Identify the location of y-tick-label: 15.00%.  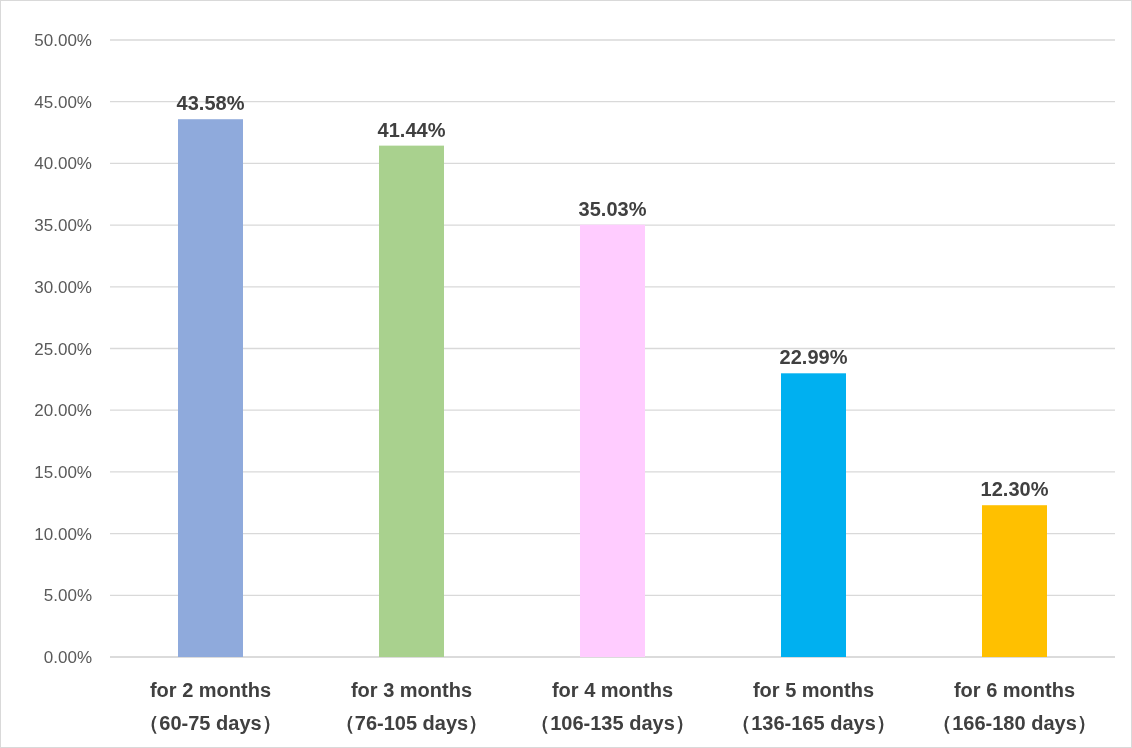
(63, 472).